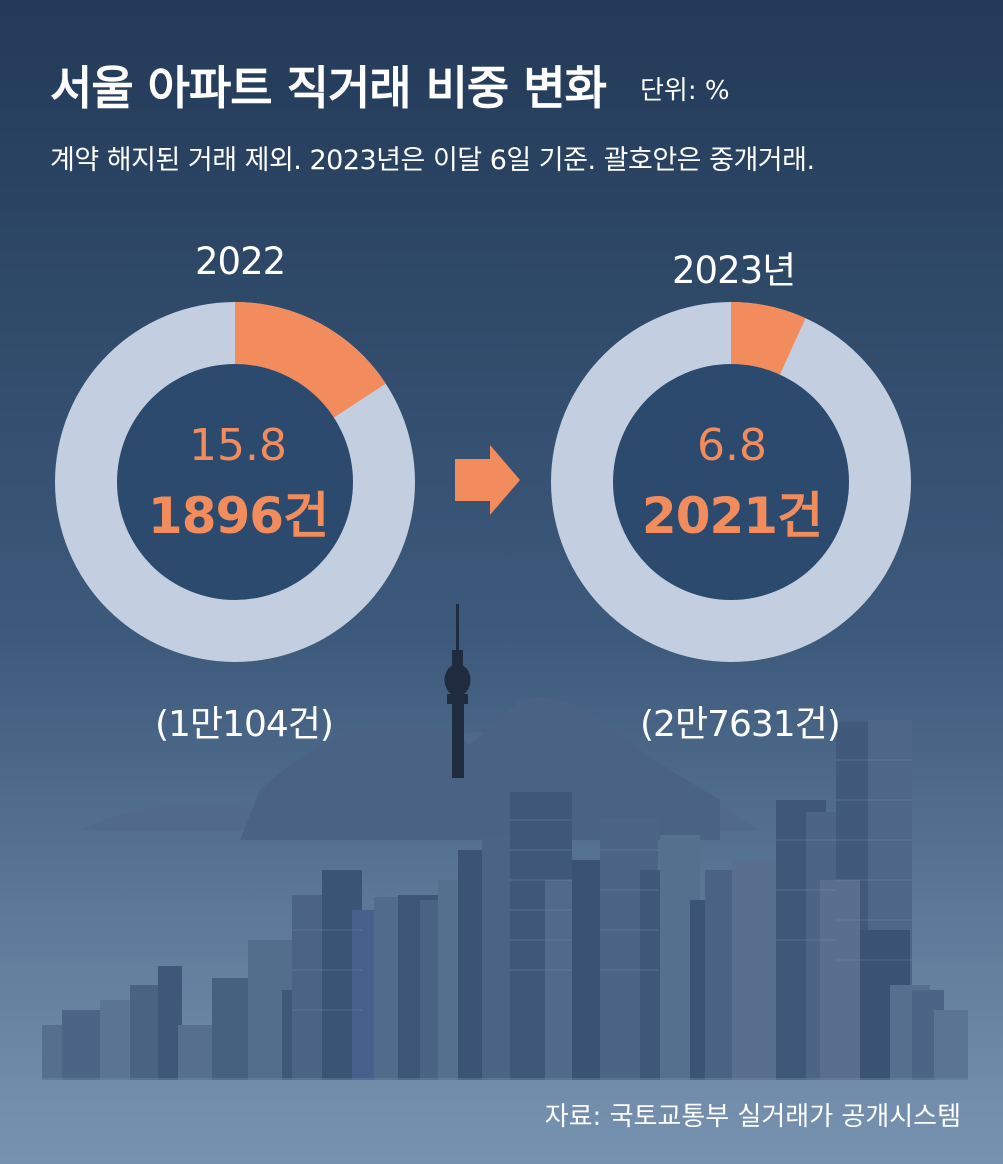 The width and height of the screenshot is (1003, 1164). Describe the element at coordinates (328, 88) in the screenshot. I see `chart-title: 서울 아파트 직거래 비중 변화` at that location.